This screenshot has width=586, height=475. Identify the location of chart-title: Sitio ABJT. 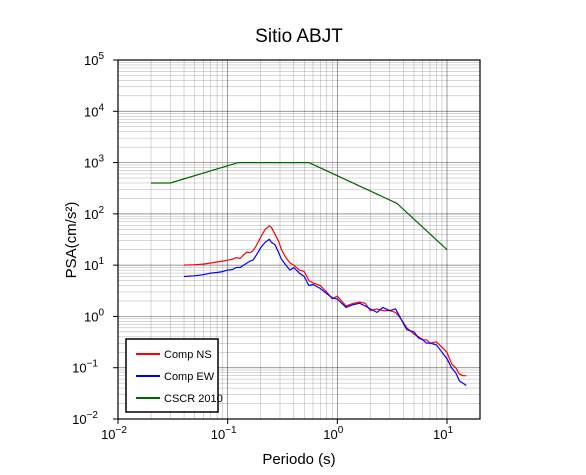
(299, 36).